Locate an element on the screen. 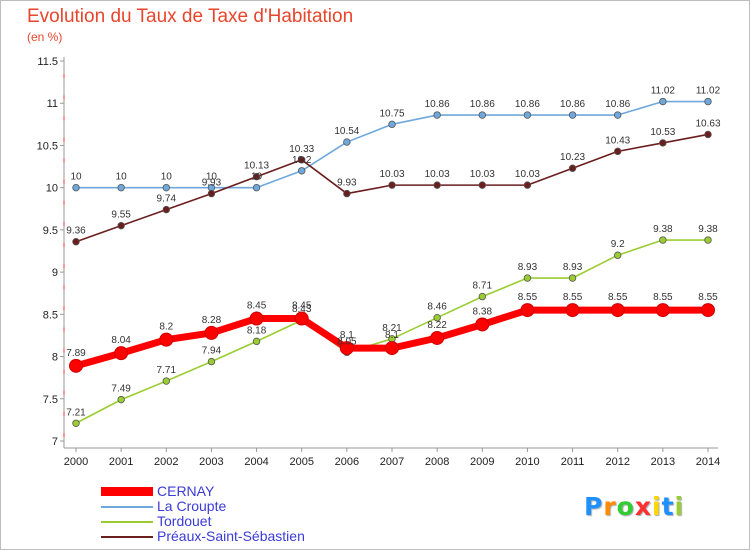 The image size is (750, 550). data-label-tordouet: 9.2 is located at coordinates (618, 244).